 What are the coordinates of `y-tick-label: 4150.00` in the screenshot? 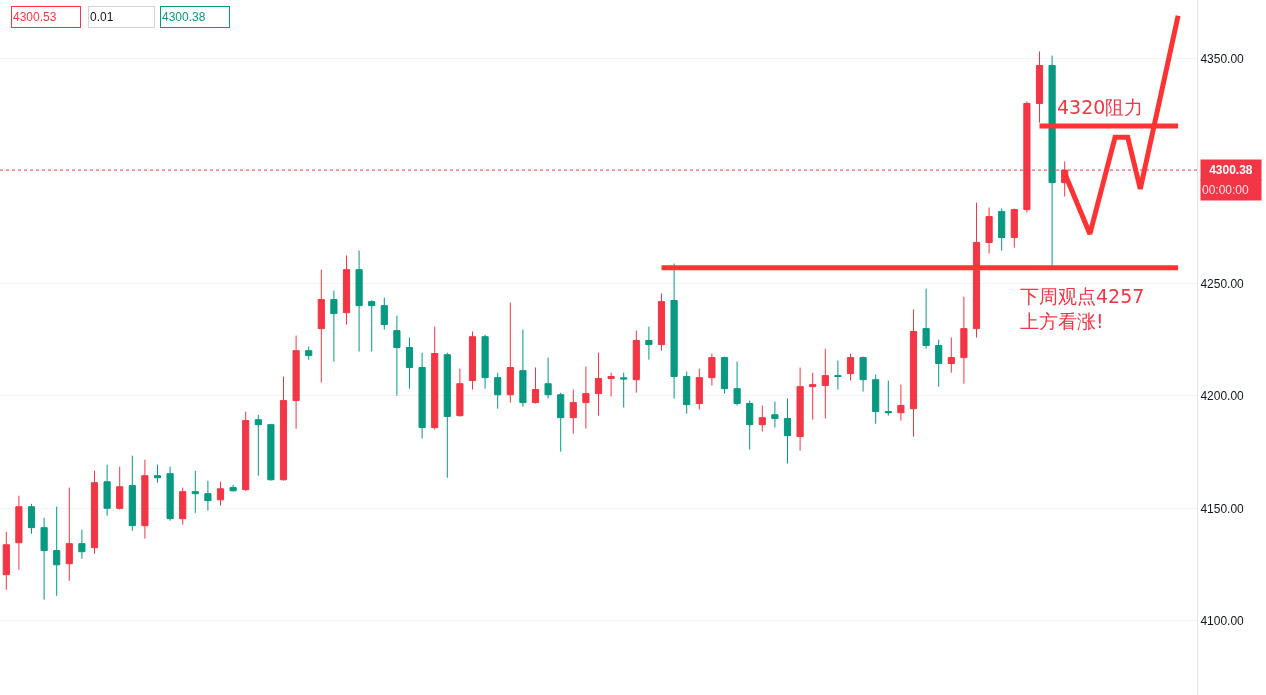 It's located at (1222, 508).